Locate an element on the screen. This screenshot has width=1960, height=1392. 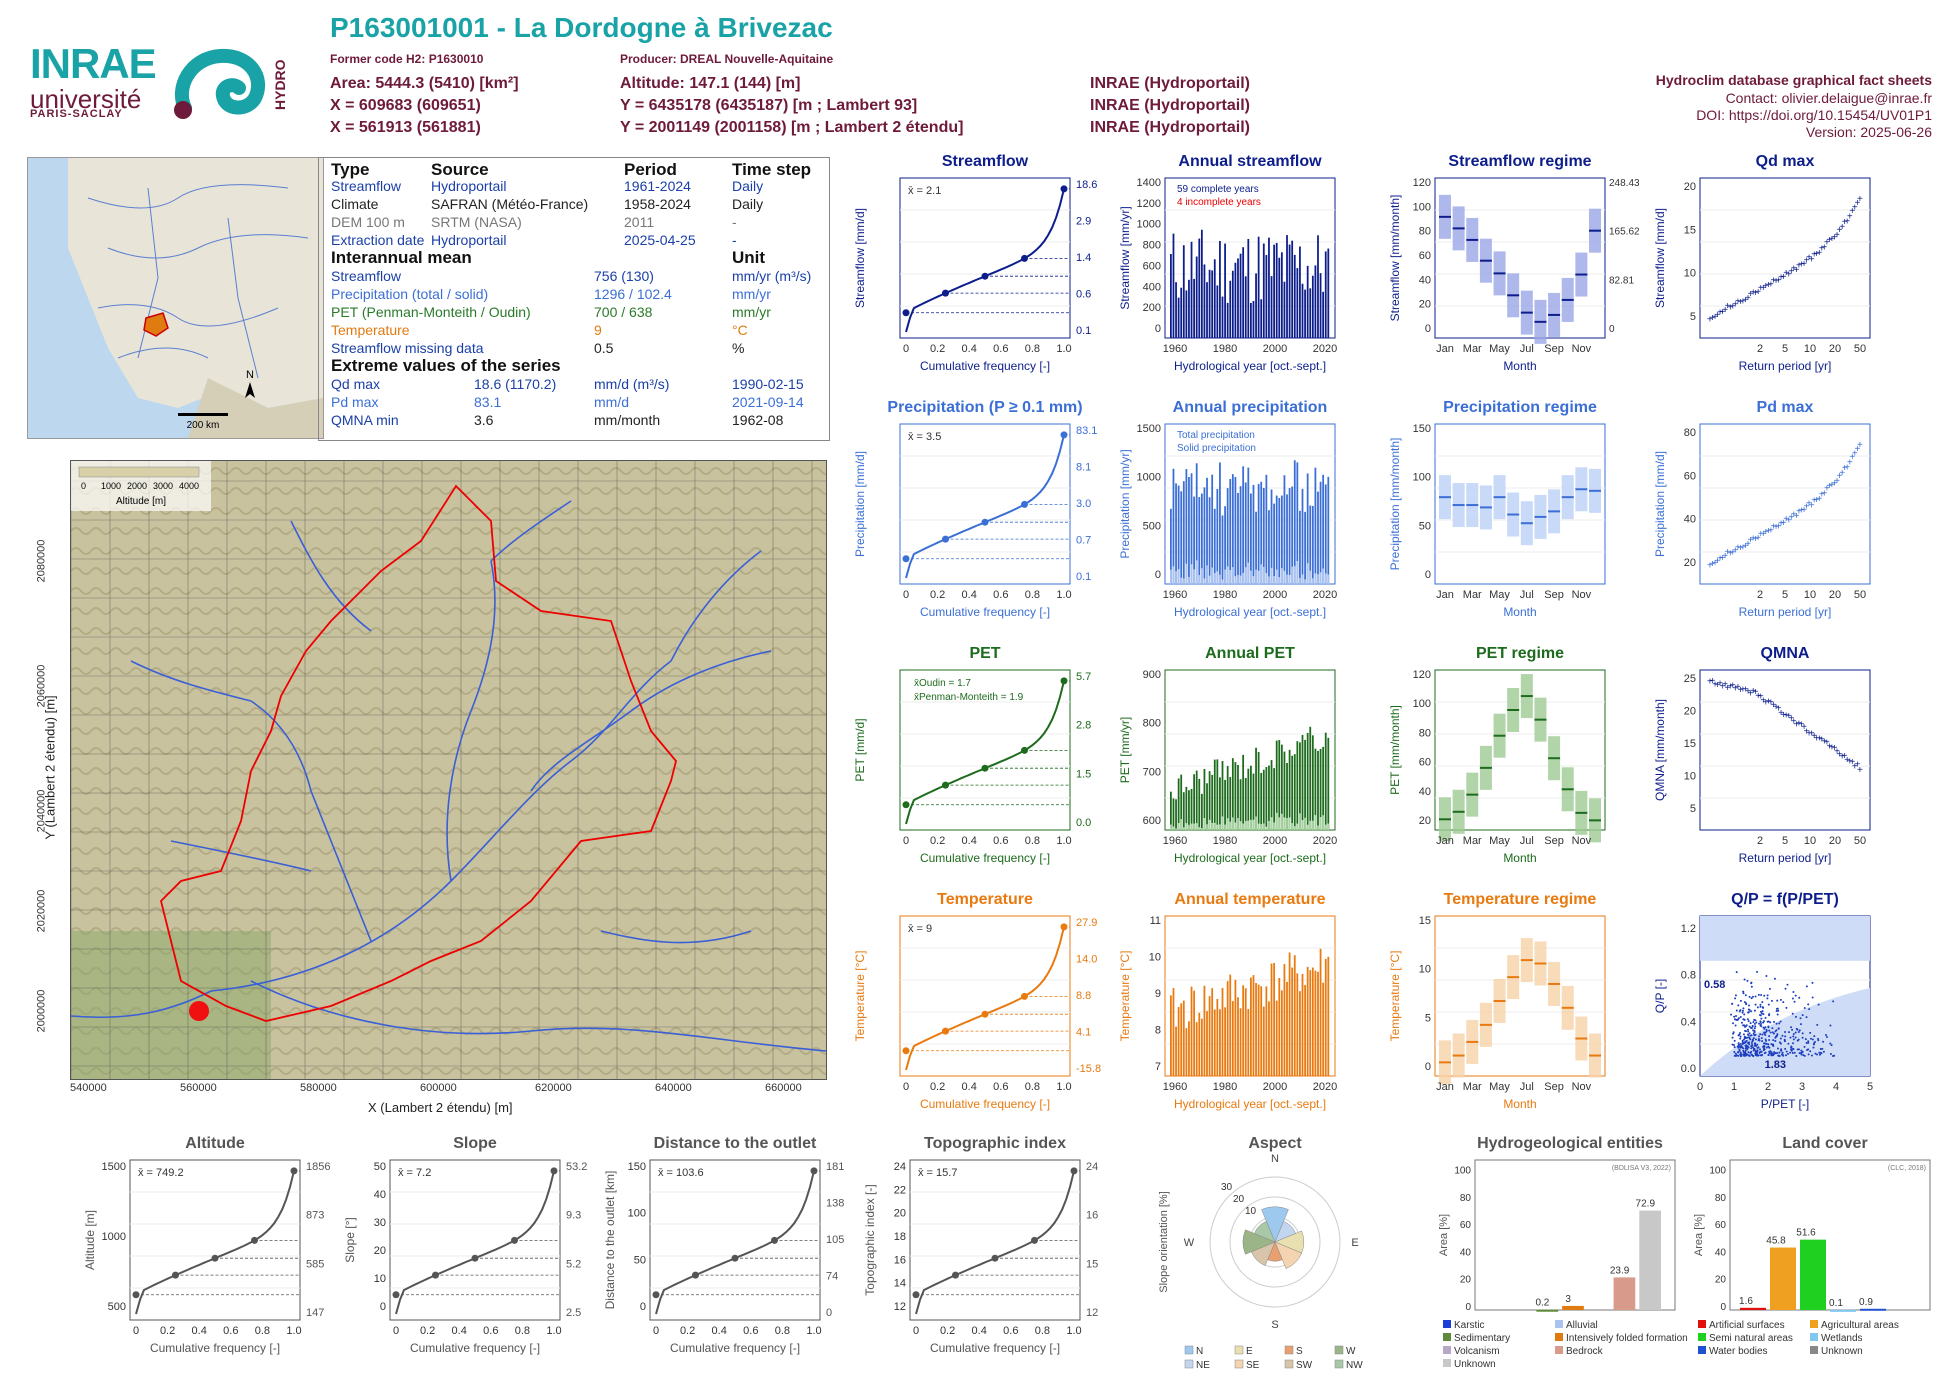
x-tick: 2000 is located at coordinates (1275, 1087).